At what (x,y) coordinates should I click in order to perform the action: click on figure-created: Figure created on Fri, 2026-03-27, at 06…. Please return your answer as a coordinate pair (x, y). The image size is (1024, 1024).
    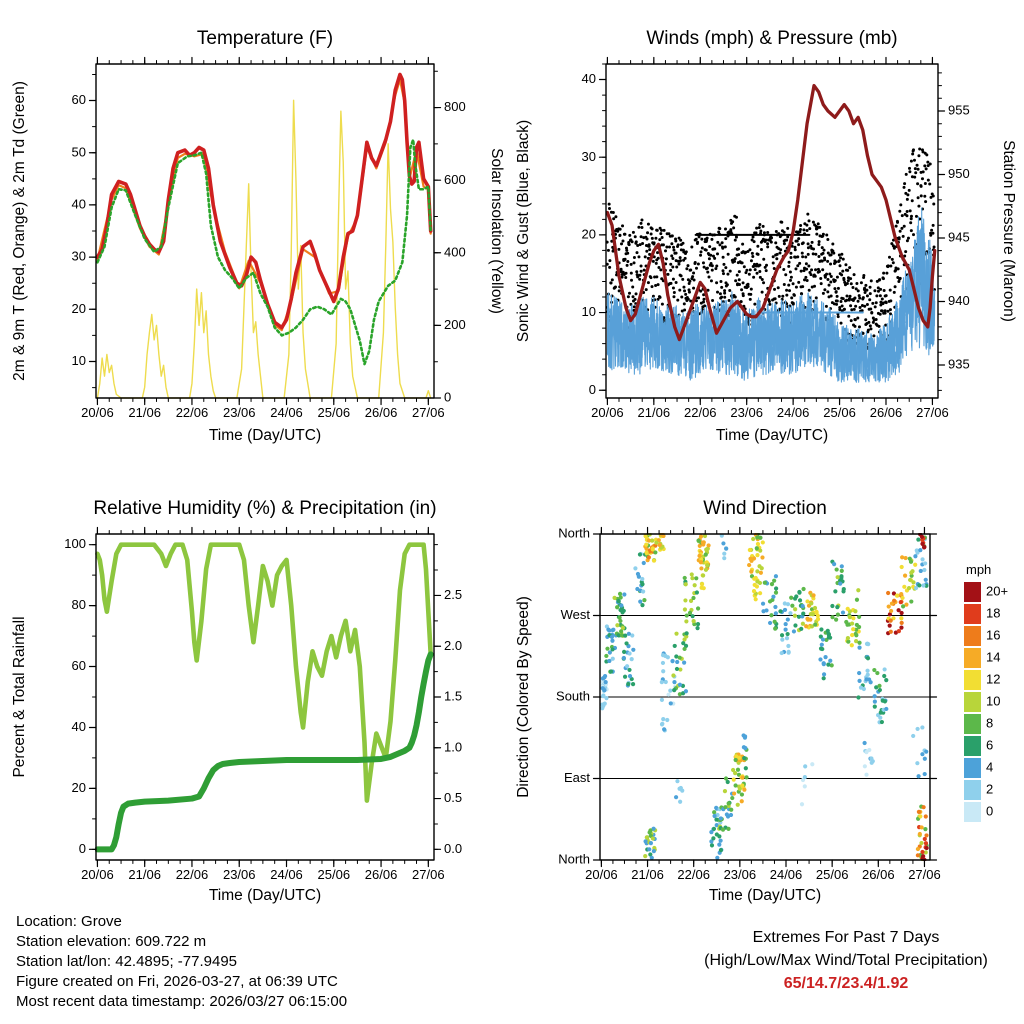
    Looking at the image, I should click on (177, 981).